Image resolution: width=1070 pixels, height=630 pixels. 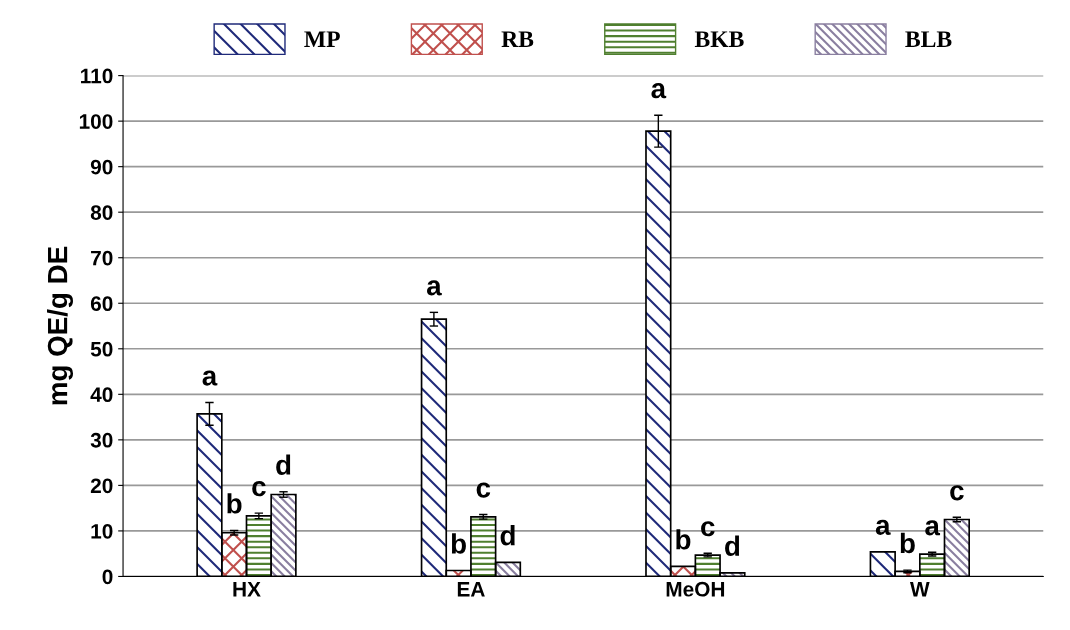 I want to click on x-tick-label: EA, so click(x=471, y=589).